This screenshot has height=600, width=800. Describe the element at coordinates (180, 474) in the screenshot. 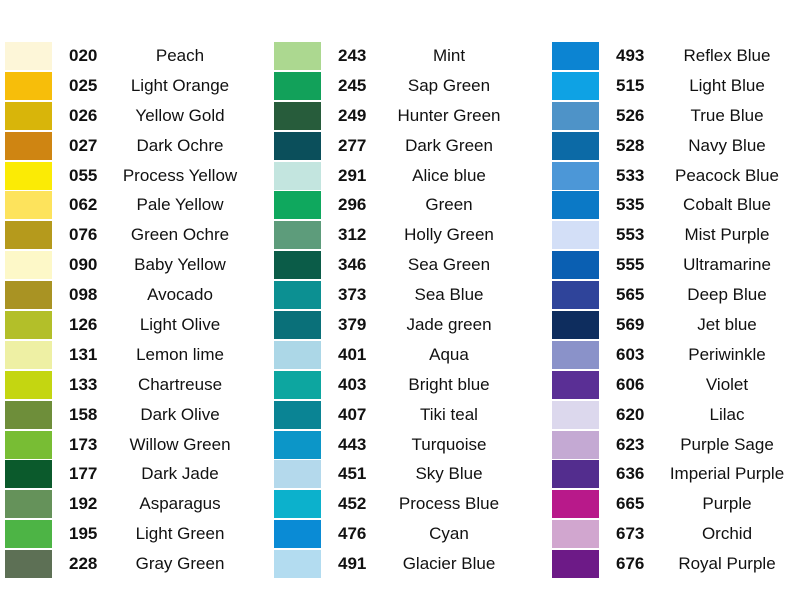

I see `color-name: Dark Jade` at that location.